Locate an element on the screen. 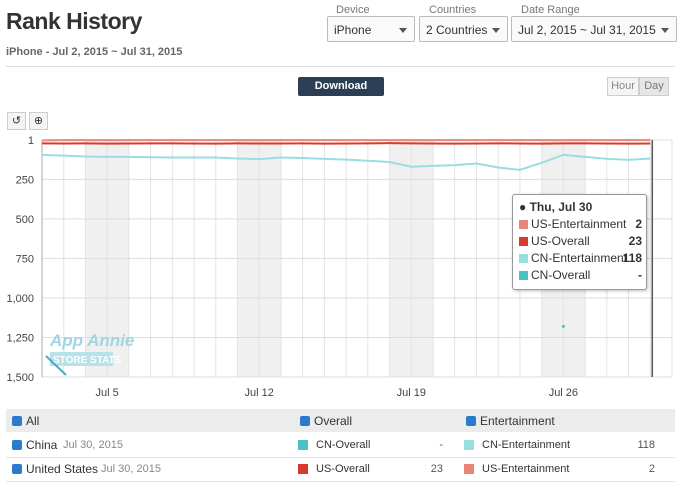 This screenshot has height=490, width=681. page-title: Rank History is located at coordinates (74, 21).